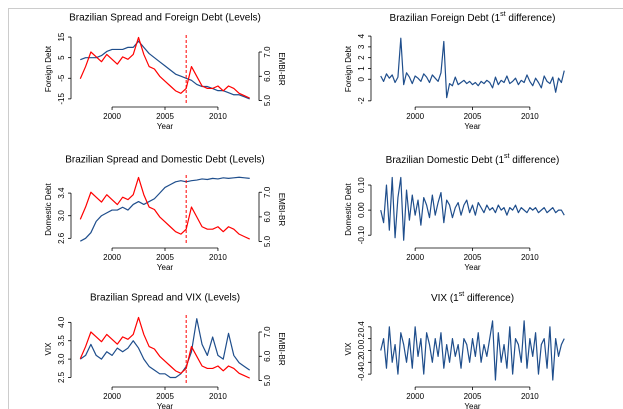 This screenshot has width=623, height=409. I want to click on title-part: Brazilian Foreign Debt (1, so click(445, 18).